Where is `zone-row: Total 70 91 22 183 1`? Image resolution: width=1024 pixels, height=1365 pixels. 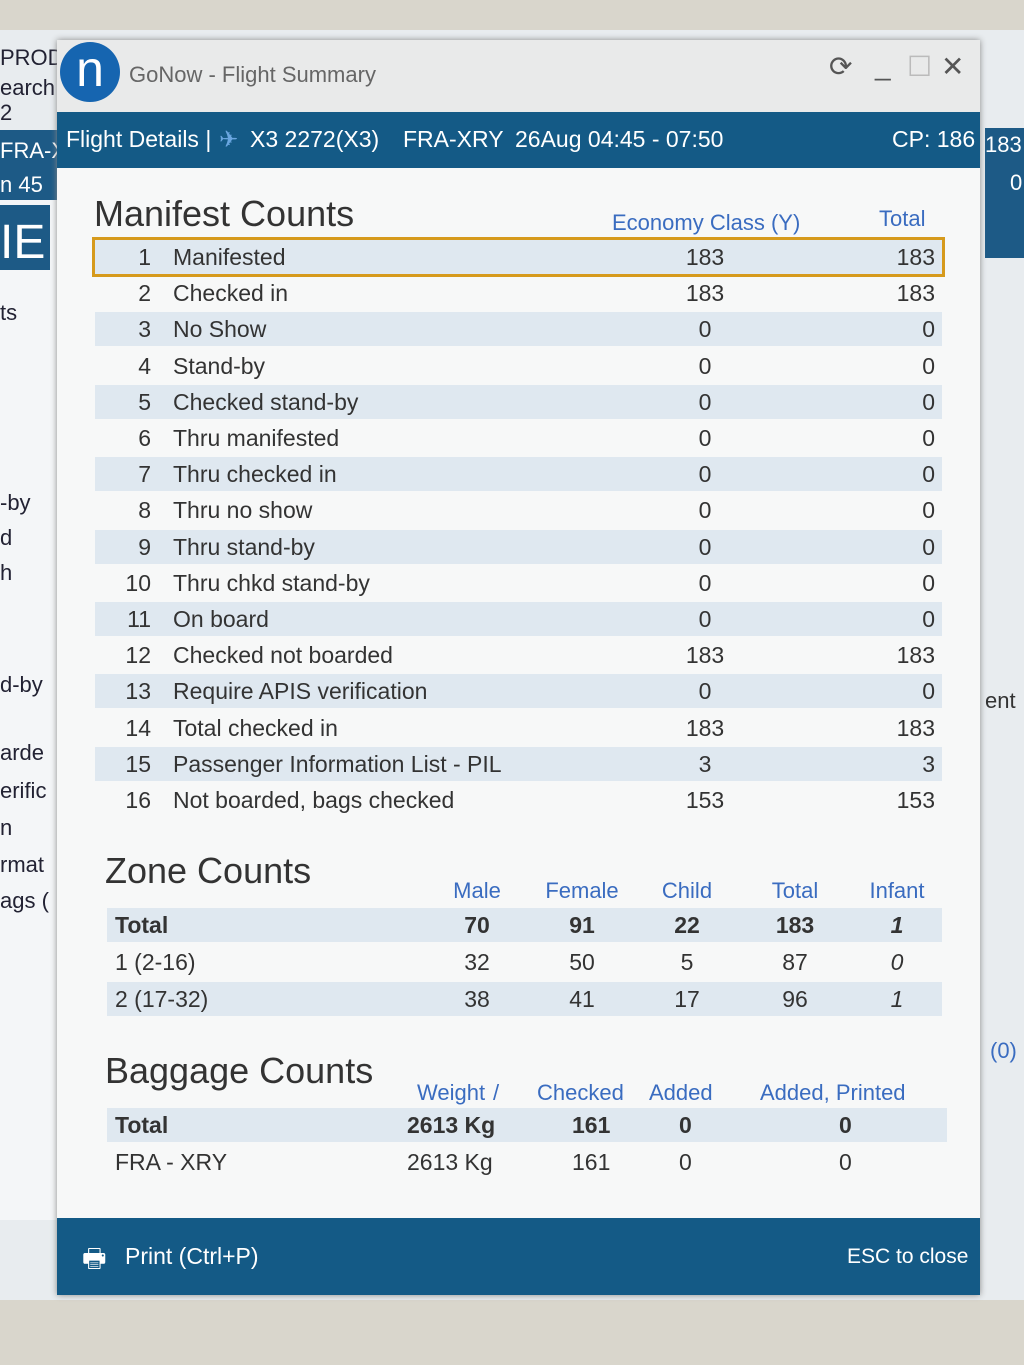
zone-row: Total 70 91 22 183 1 is located at coordinates (524, 925).